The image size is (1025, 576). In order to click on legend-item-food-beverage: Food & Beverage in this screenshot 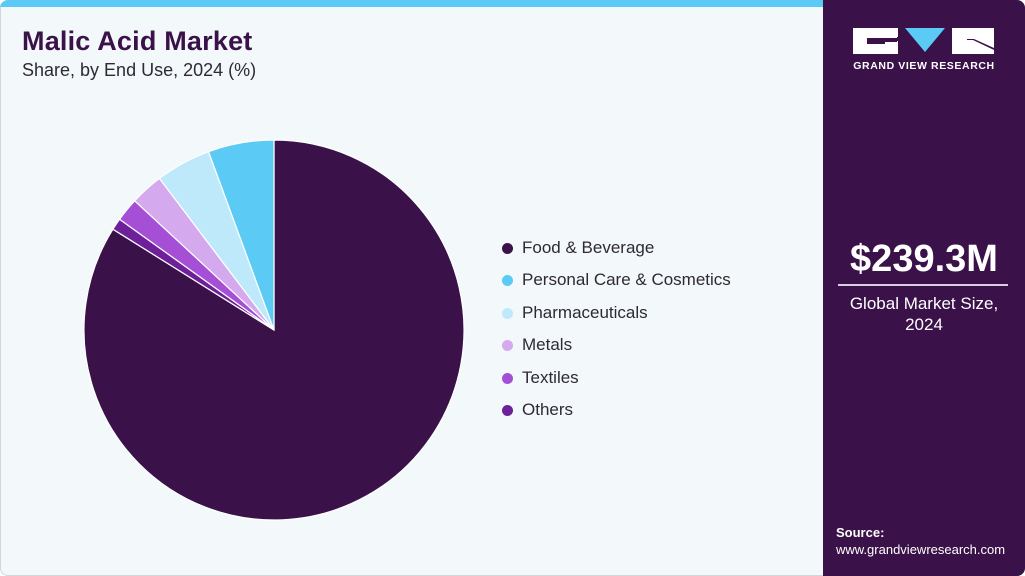, I will do `click(616, 253)`.